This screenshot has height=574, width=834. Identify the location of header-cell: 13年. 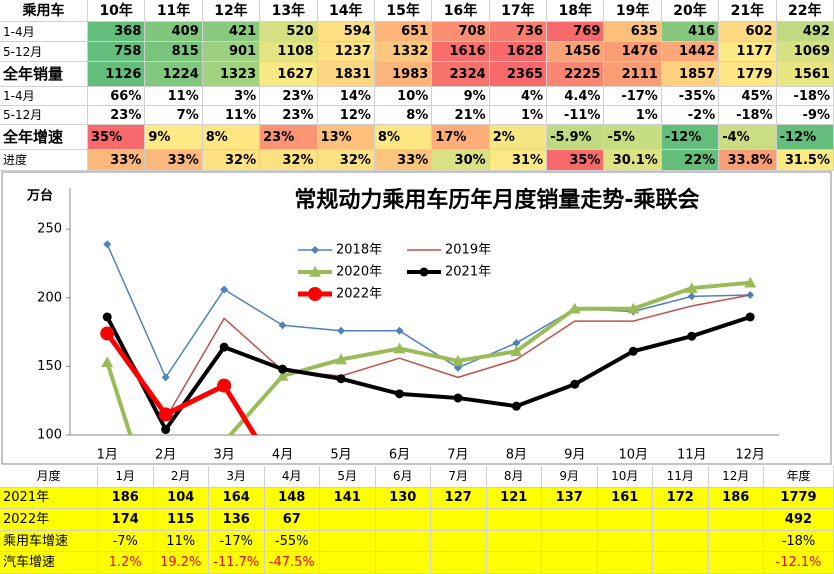
(289, 11).